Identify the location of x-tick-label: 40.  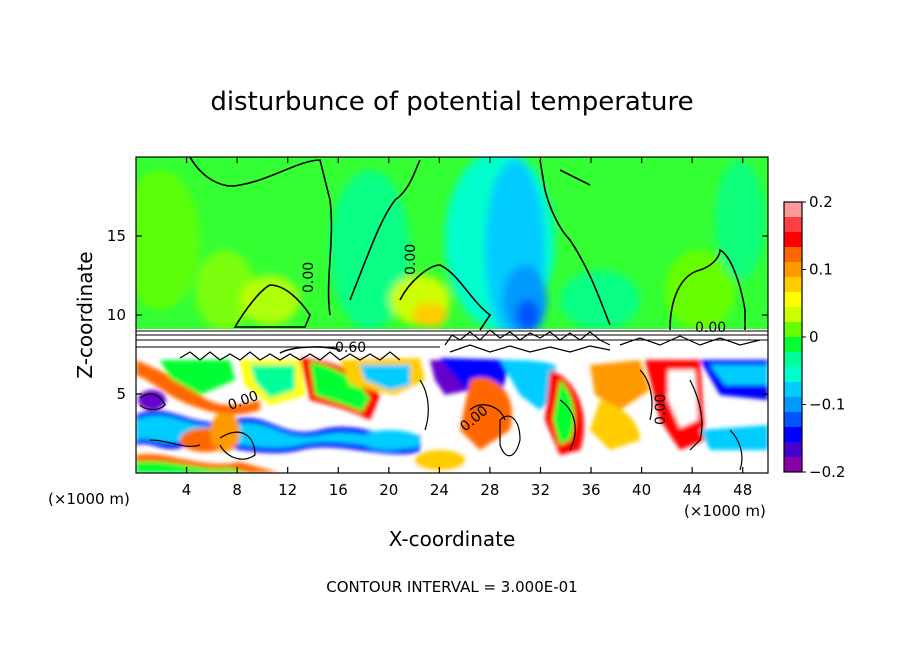
(641, 490).